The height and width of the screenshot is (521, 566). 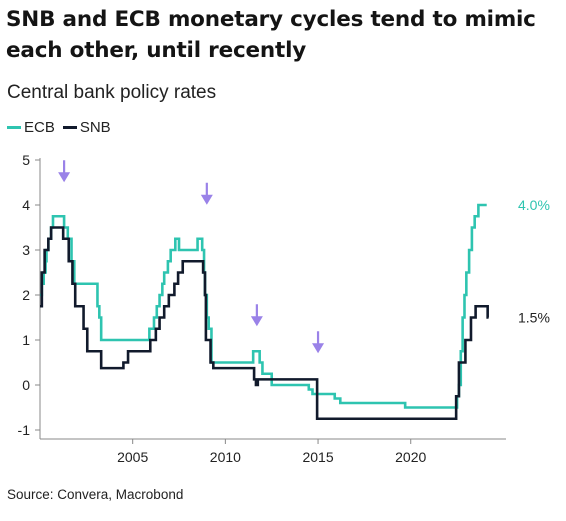 What do you see at coordinates (39, 127) in the screenshot?
I see `legend-label-ecb: ECB` at bounding box center [39, 127].